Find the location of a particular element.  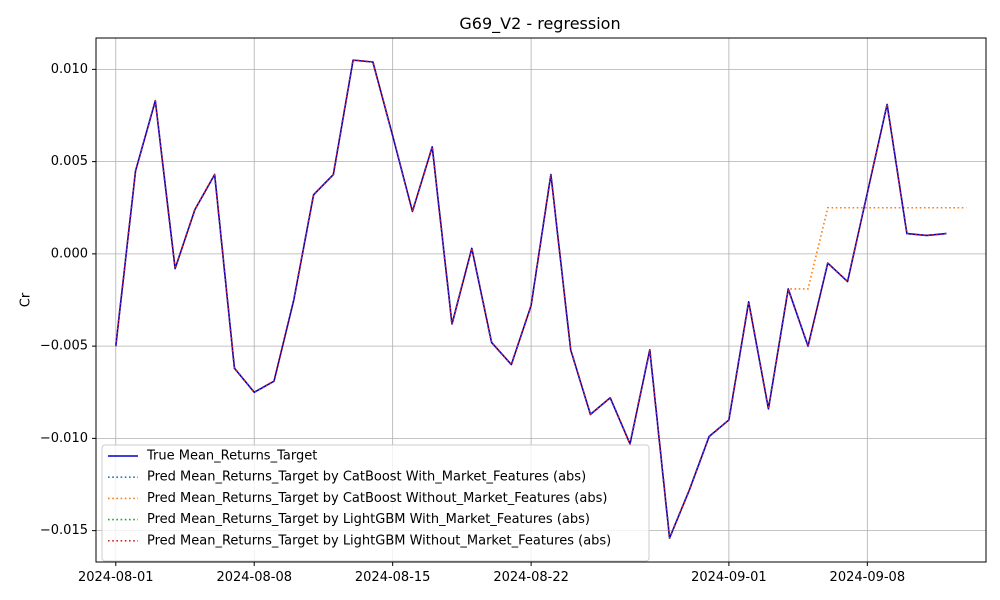

y-tick-label: 0.005 is located at coordinates (69, 161).